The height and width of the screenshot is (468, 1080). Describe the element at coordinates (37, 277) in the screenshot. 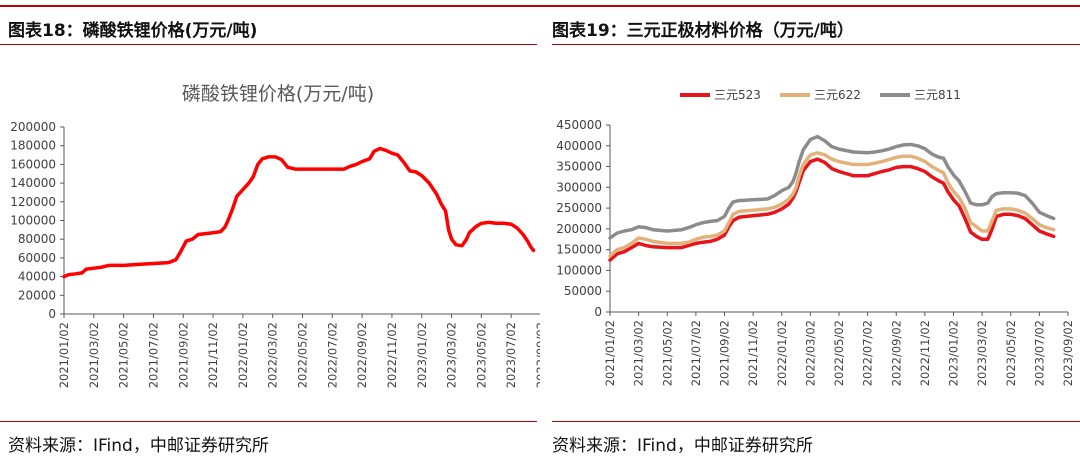

I see `y-tick-label: 40000` at that location.